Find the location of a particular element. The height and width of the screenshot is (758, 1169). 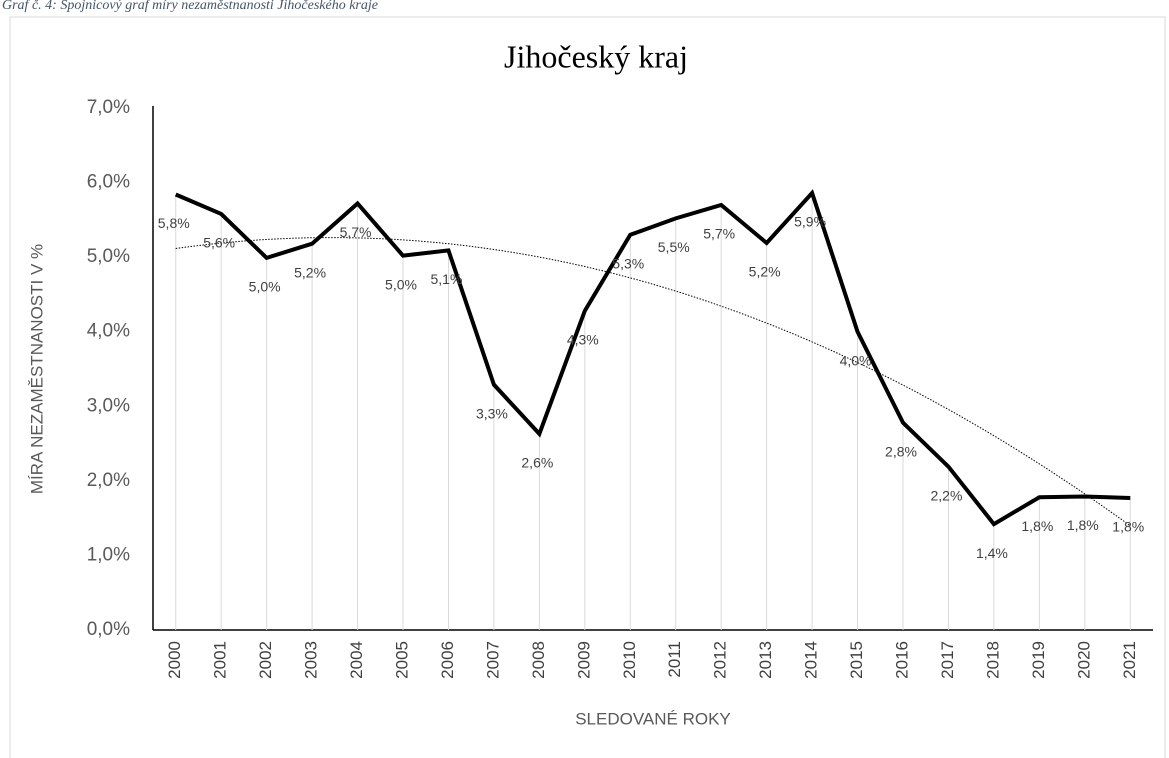

x-tick-label: 2005 is located at coordinates (401, 660).